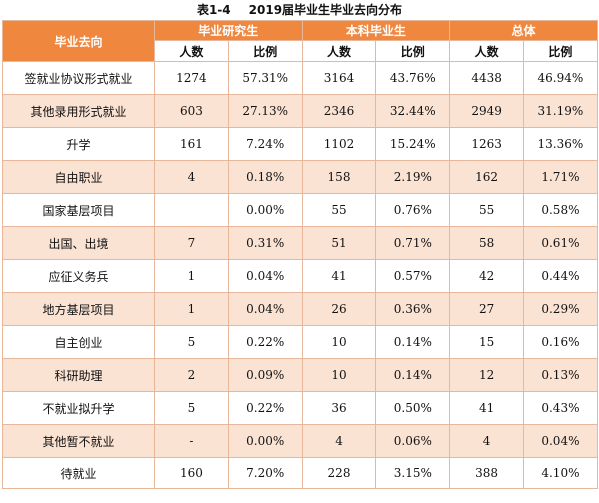  What do you see at coordinates (78, 111) in the screenshot?
I see `row-label: 其他录用形式就业` at bounding box center [78, 111].